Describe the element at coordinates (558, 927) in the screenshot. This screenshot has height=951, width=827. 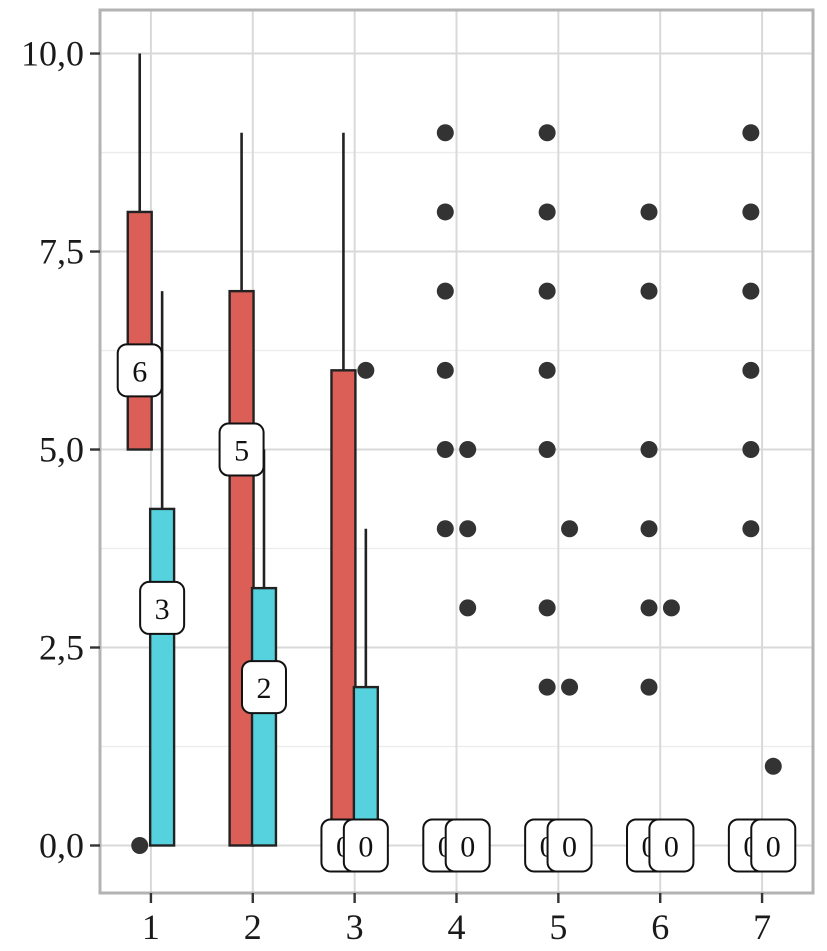
I see `x-tick-label: 5` at that location.